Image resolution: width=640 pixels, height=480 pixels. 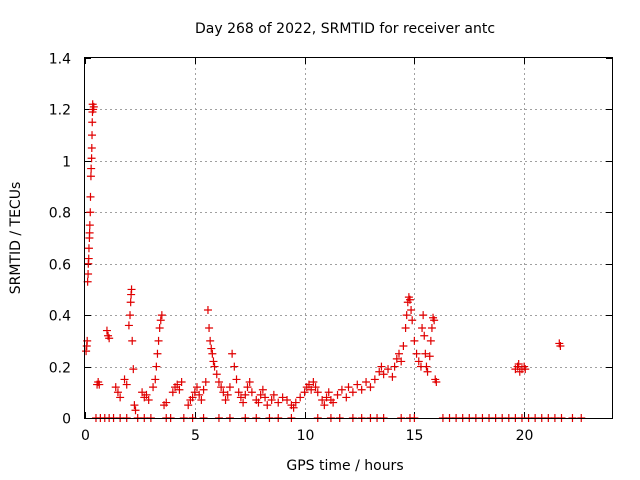 What do you see at coordinates (60, 266) in the screenshot?
I see `y-tick-label: 0.6` at bounding box center [60, 266].